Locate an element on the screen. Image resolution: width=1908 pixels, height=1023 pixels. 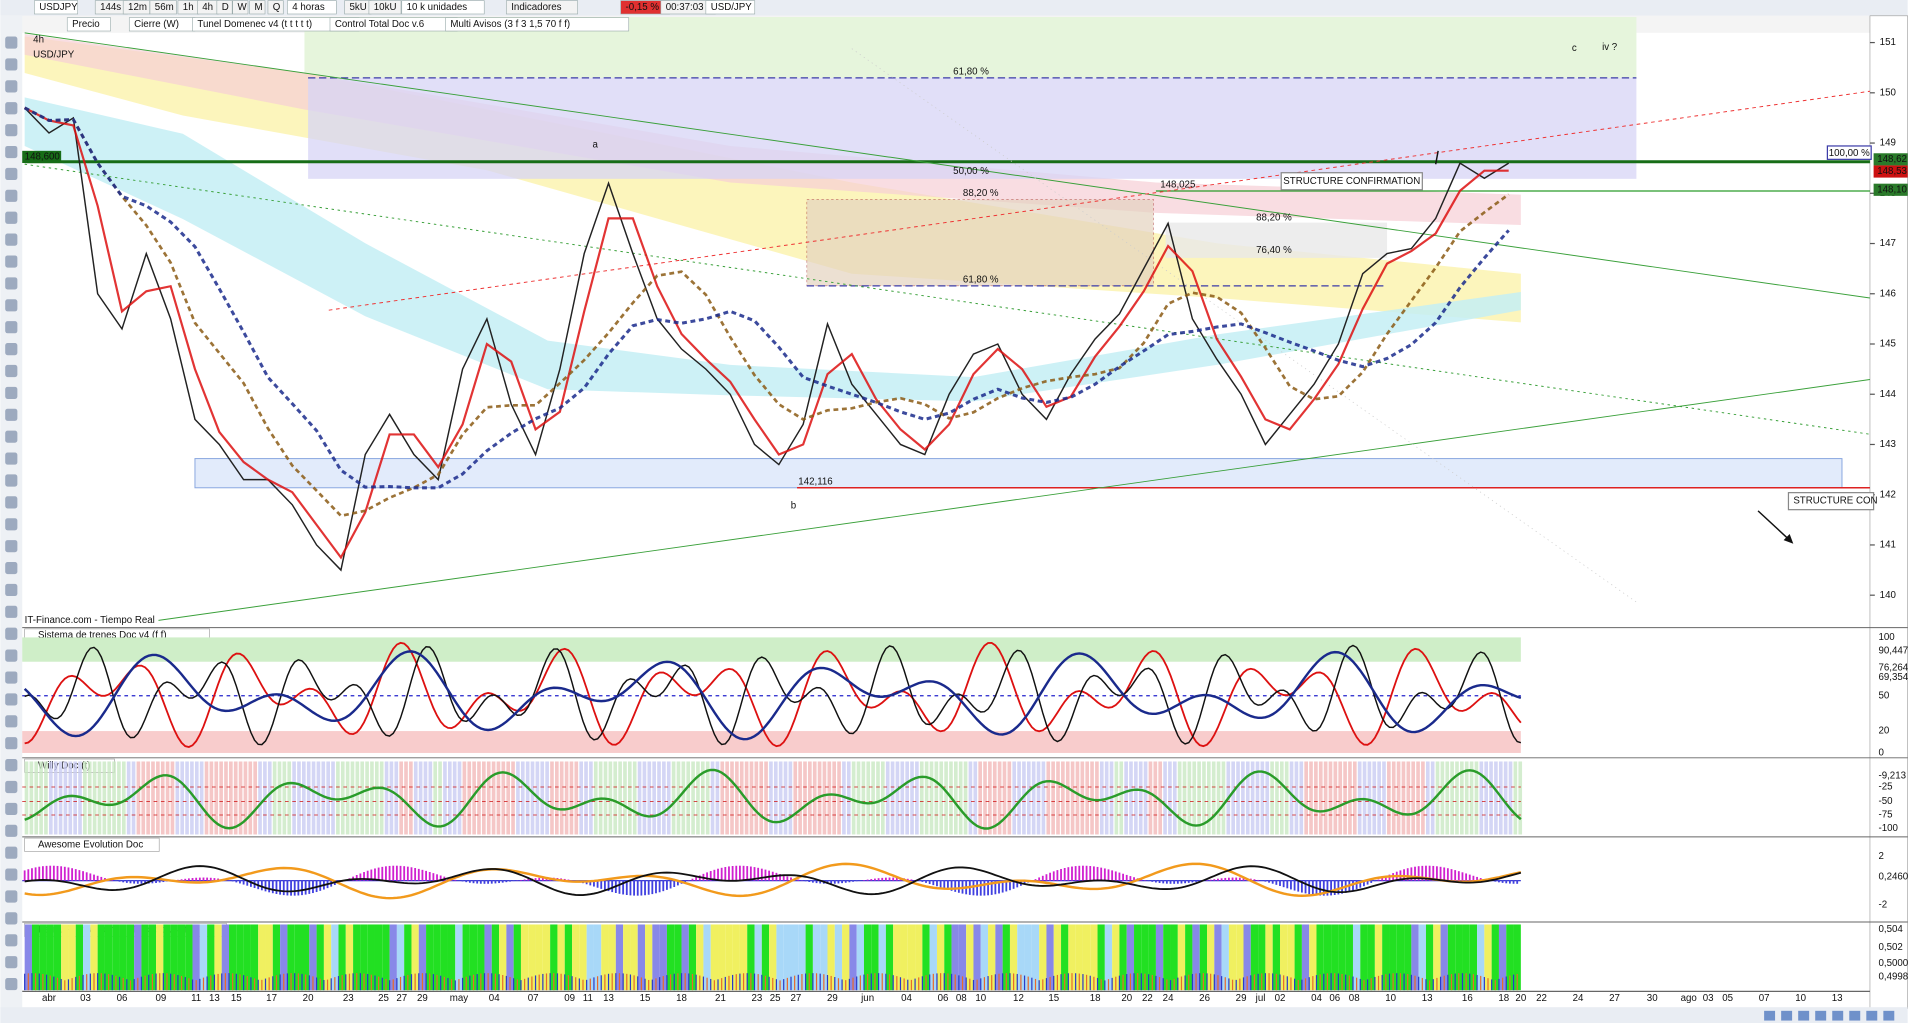
toolbar-label: D is located at coordinates (225, 7).